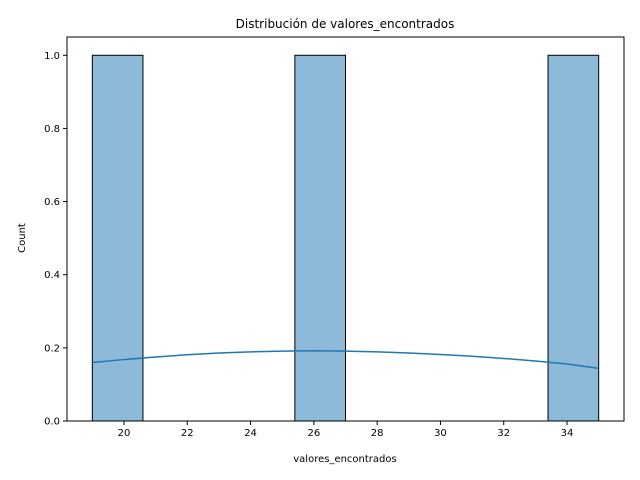 Image resolution: width=640 pixels, height=480 pixels. What do you see at coordinates (346, 430) in the screenshot?
I see `x-axis-ticks: 20 22 24 26 28 30 32 34` at bounding box center [346, 430].